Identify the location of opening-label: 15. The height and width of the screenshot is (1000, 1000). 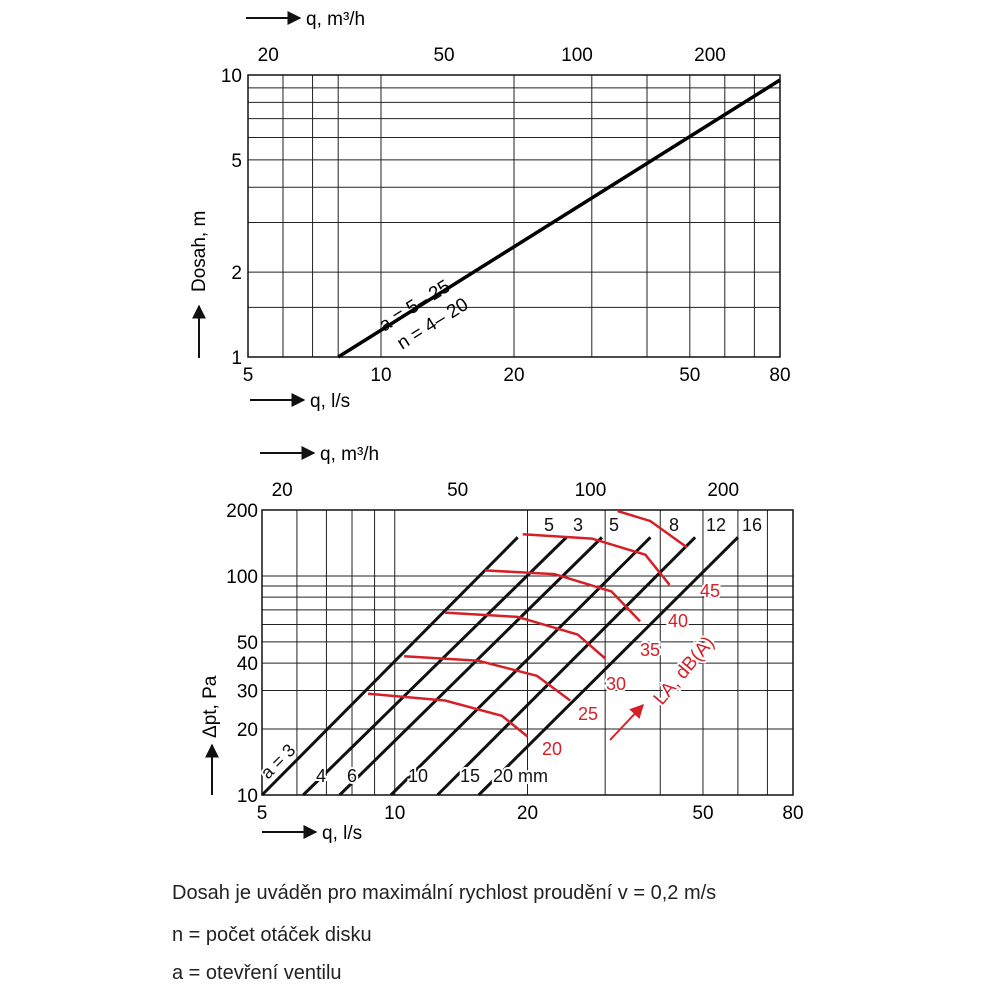
(470, 776).